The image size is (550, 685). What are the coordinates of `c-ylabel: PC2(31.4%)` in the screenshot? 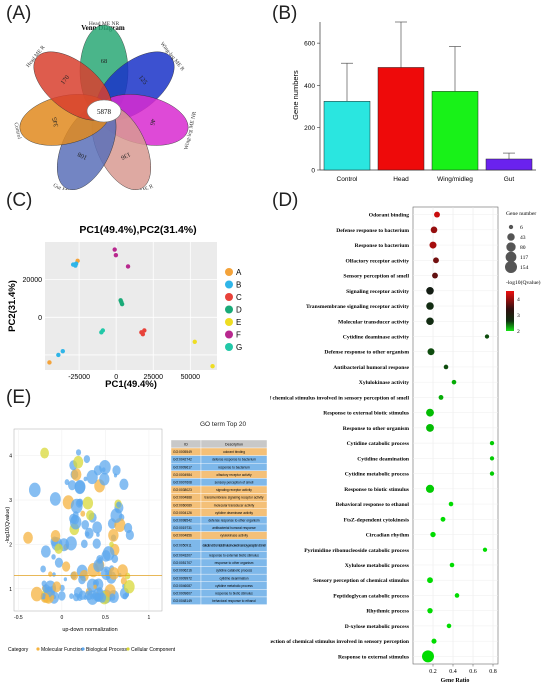 It's located at (12, 306).